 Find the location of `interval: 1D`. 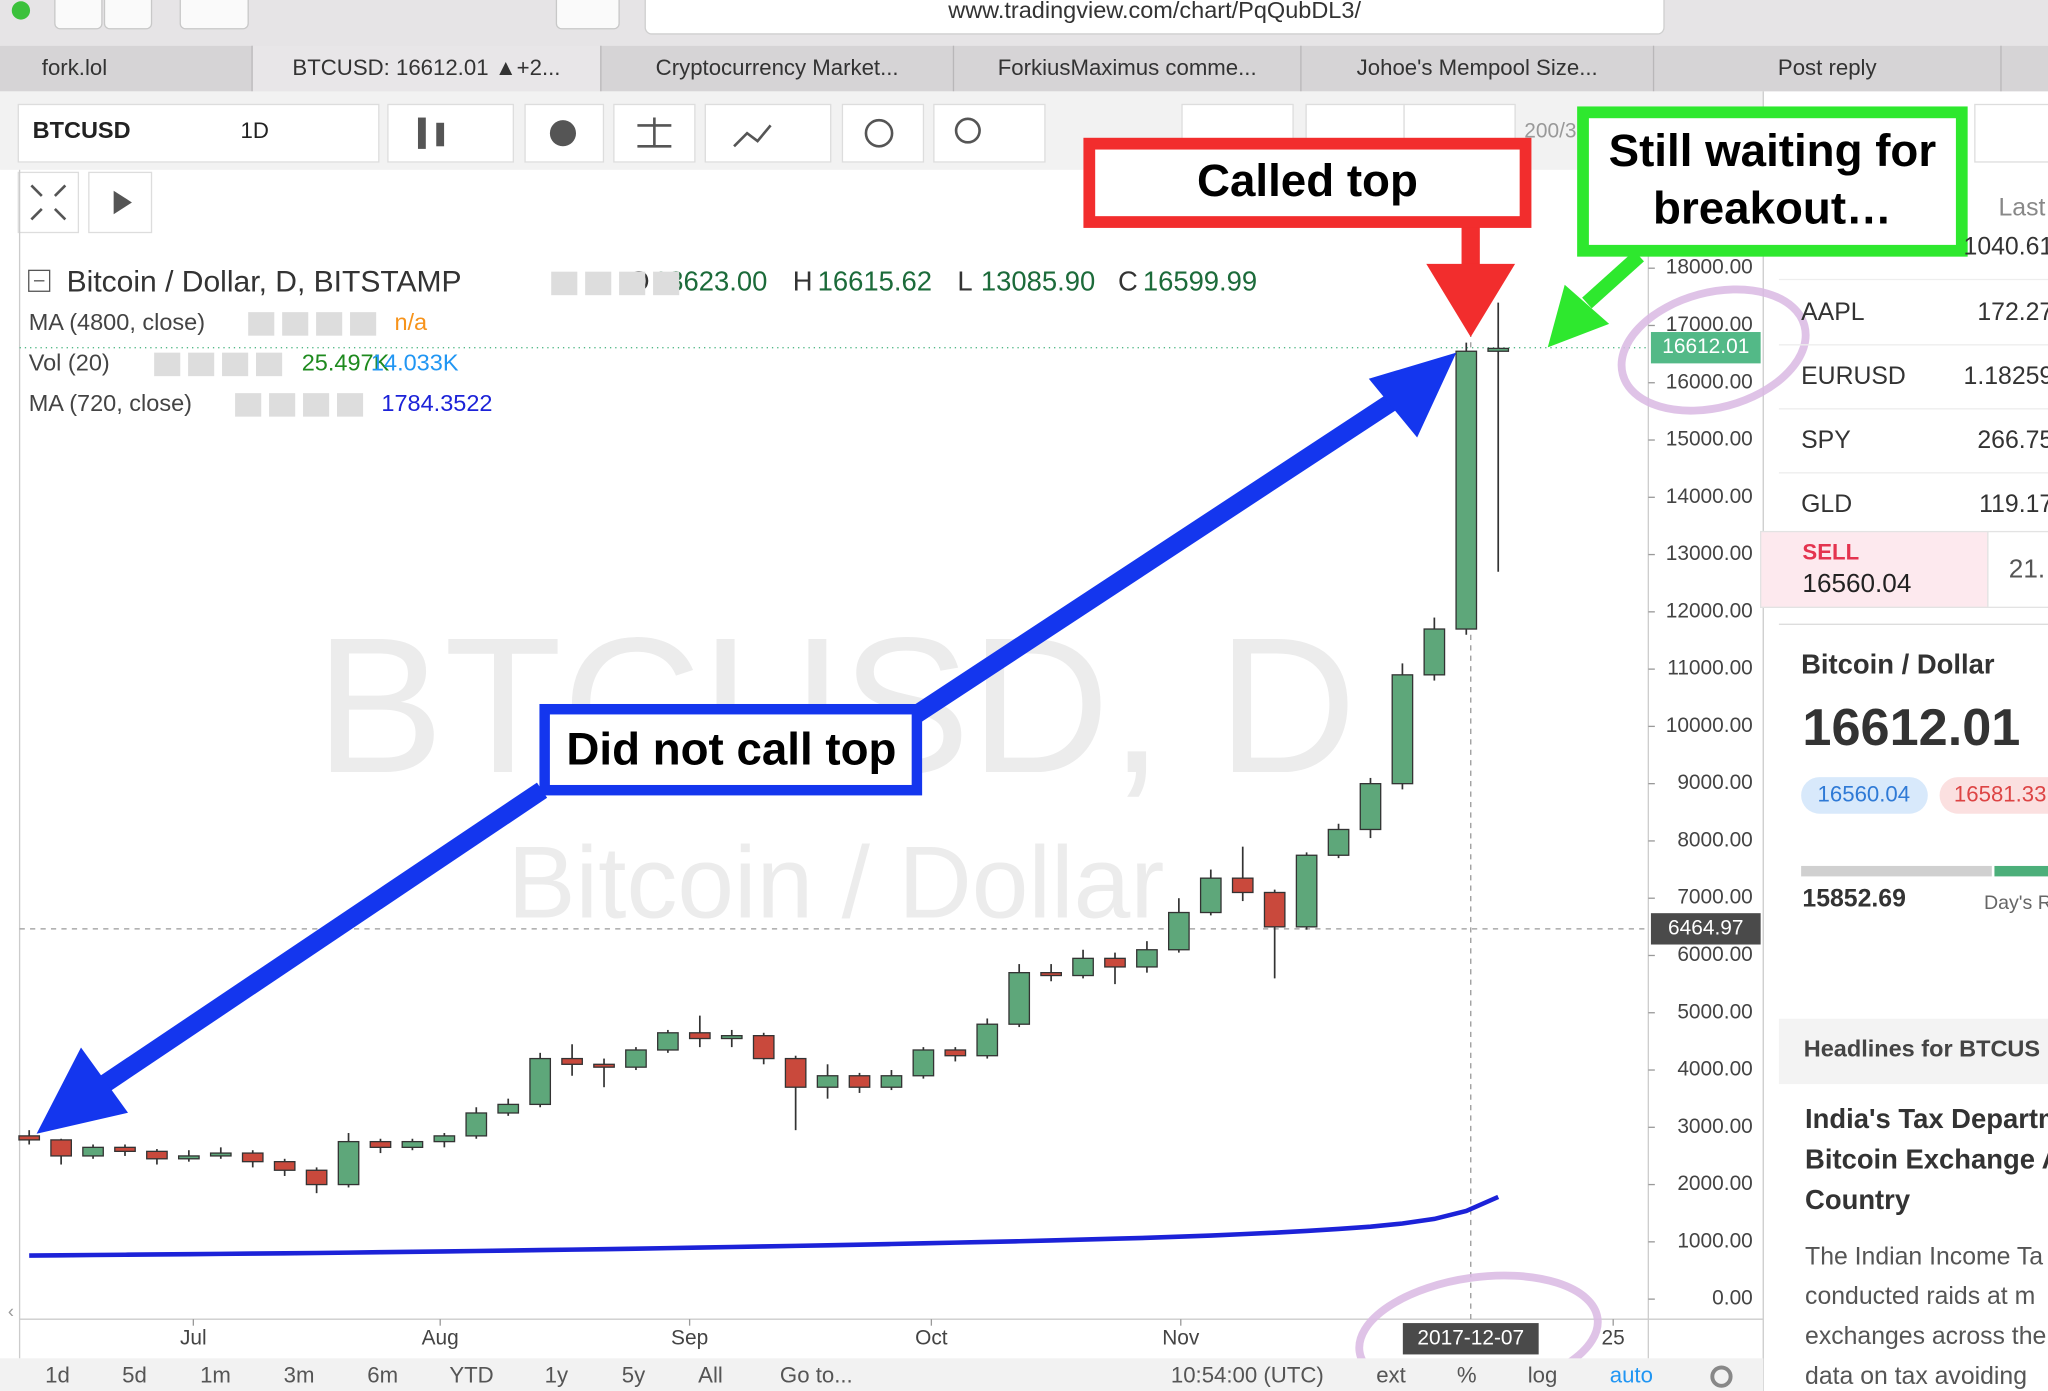

interval: 1D is located at coordinates (255, 130).